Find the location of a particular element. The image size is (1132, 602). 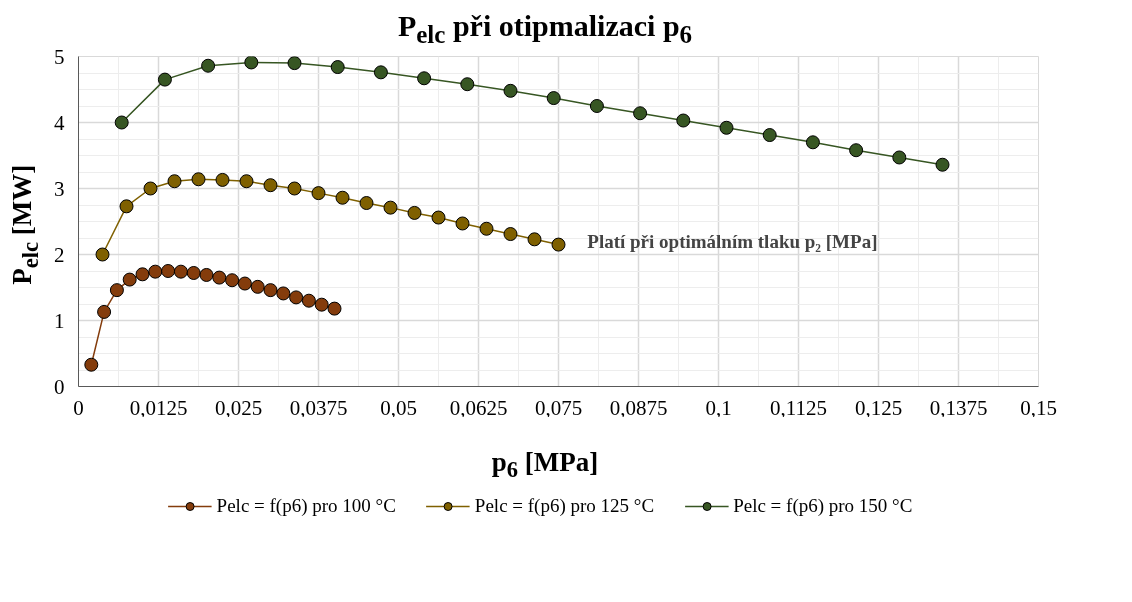

legend-label: Pelc = f(p6) pro 150 °C is located at coordinates (823, 506).